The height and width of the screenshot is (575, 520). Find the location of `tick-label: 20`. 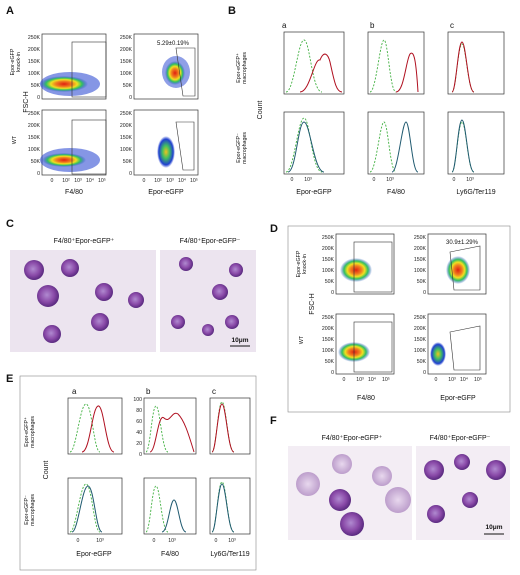

tick-label: 20 is located at coordinates (139, 444).